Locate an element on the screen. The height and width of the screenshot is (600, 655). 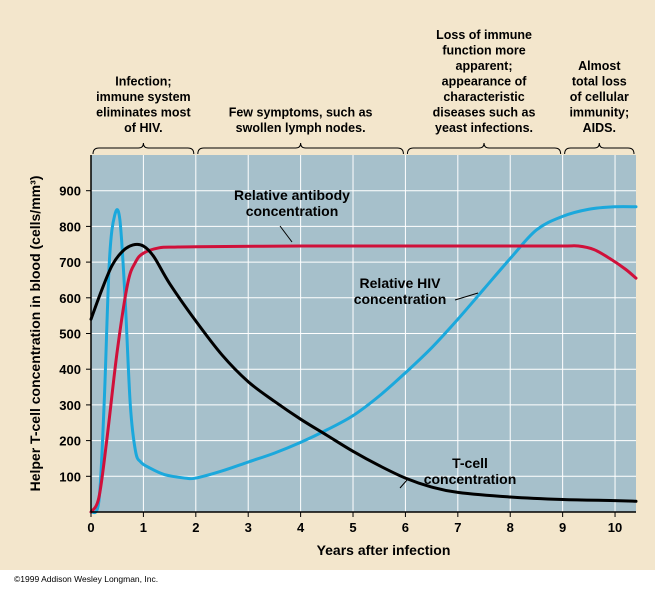
y-tick-label: 700 is located at coordinates (70, 262).